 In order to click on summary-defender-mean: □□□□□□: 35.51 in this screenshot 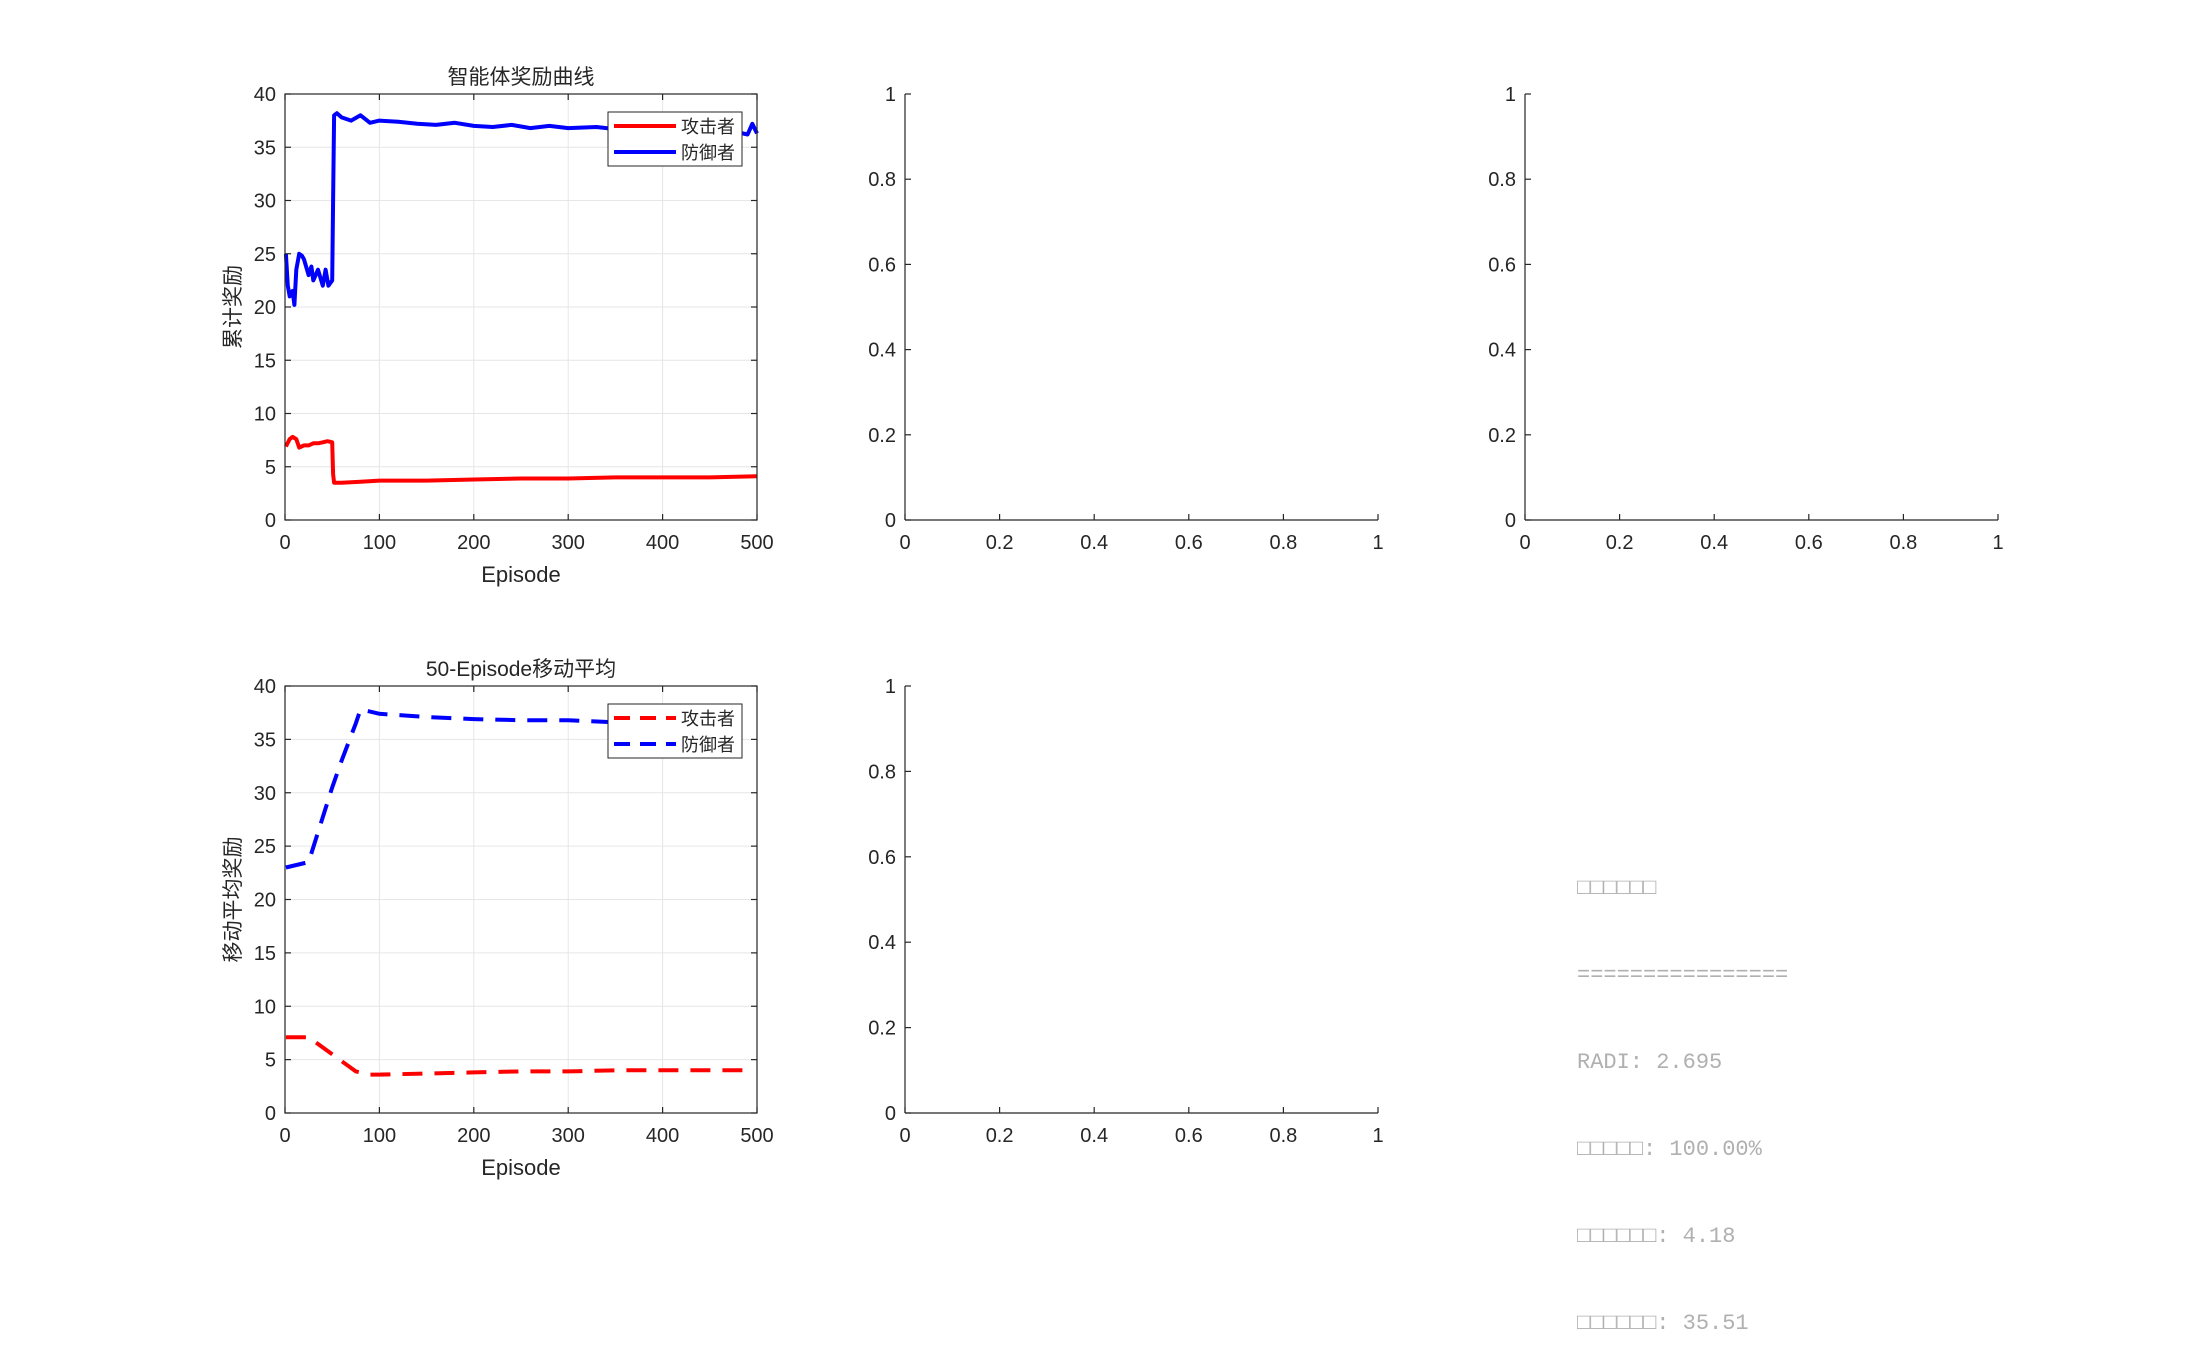, I will do `click(1663, 1323)`.